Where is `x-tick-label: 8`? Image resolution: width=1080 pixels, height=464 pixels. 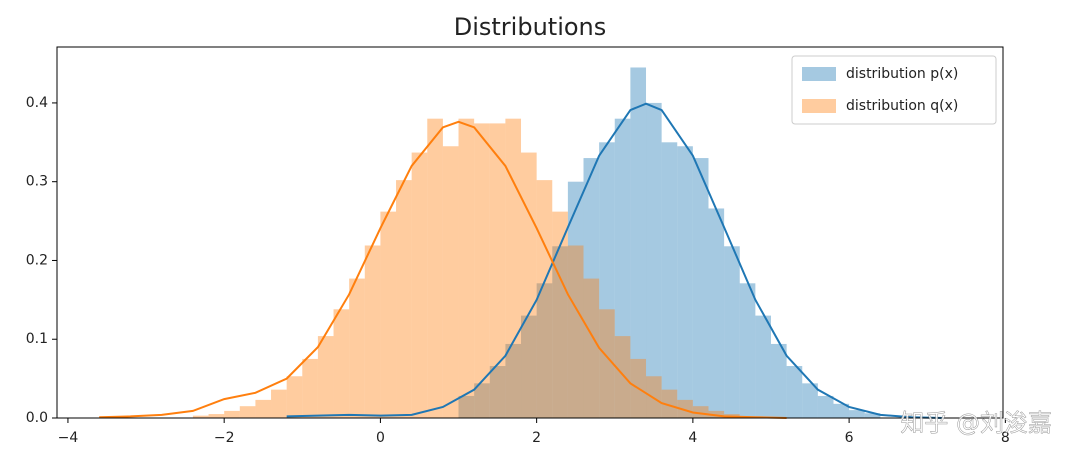 x-tick-label: 8 is located at coordinates (1005, 438).